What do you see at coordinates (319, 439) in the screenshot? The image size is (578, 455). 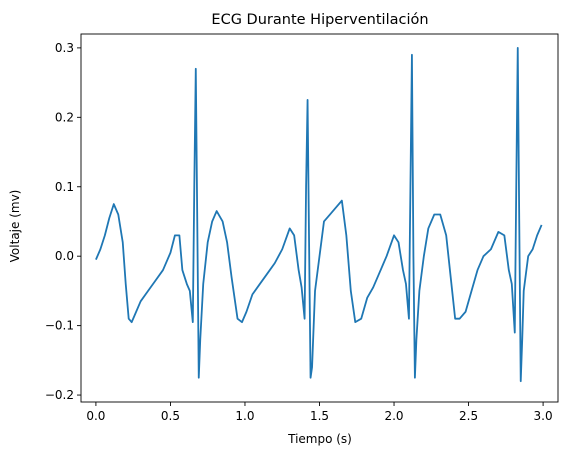 I see `x-axis-label: Tiempo (s)` at bounding box center [319, 439].